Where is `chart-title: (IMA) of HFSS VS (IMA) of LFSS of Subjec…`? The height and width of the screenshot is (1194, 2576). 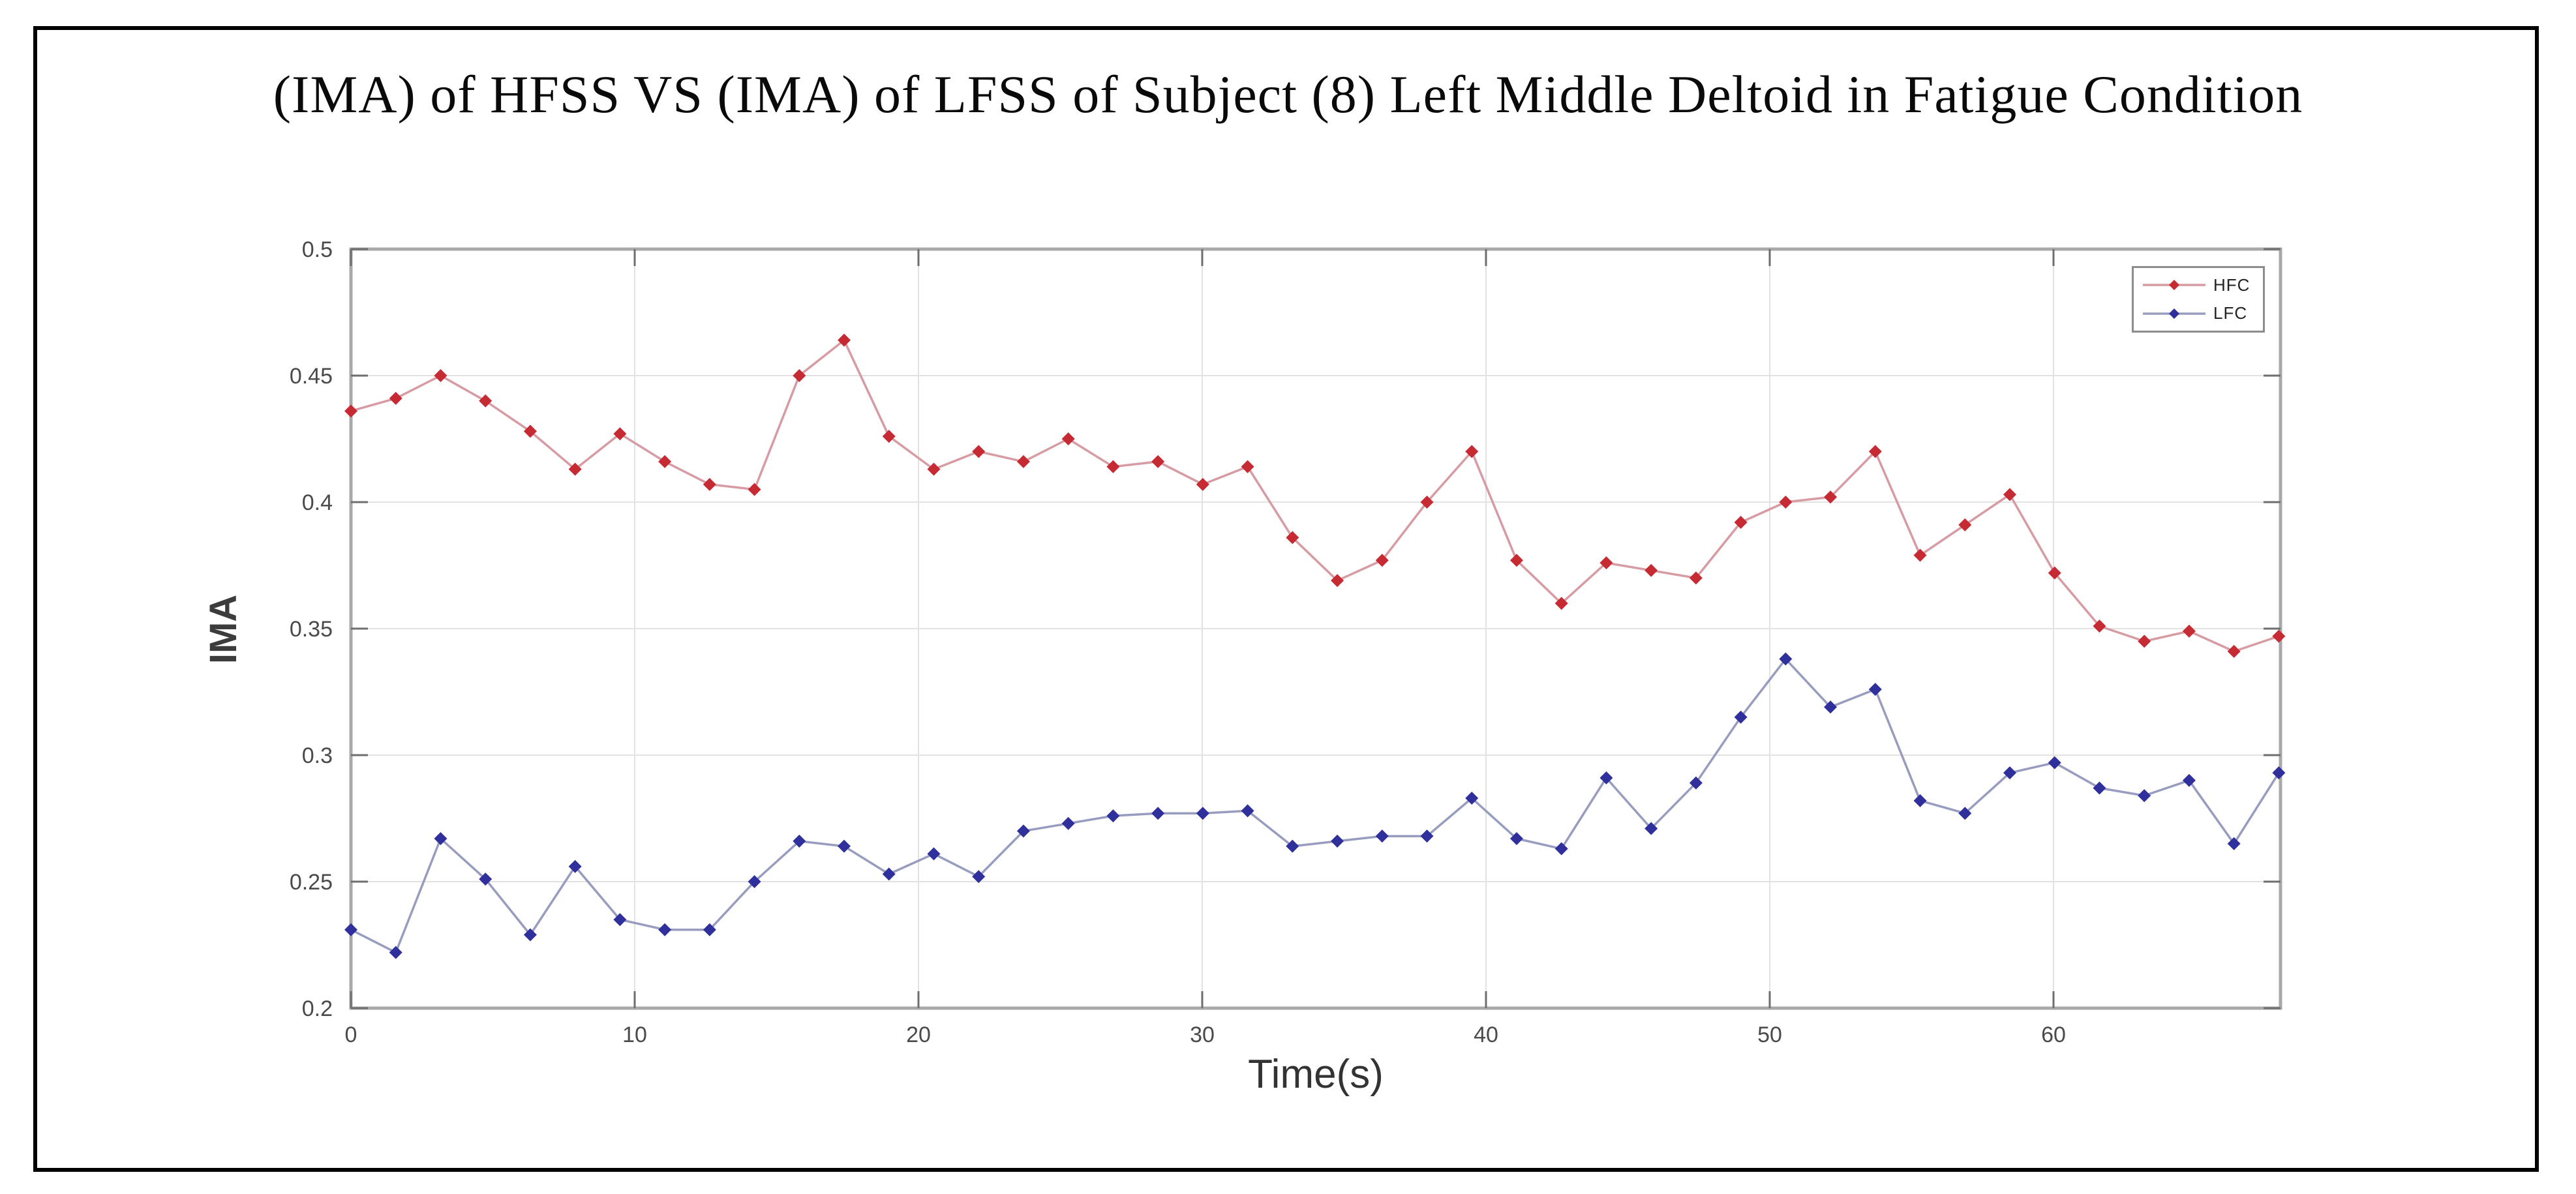
chart-title: (IMA) of HFSS VS (IMA) of LFSS of Subjec… is located at coordinates (1288, 95).